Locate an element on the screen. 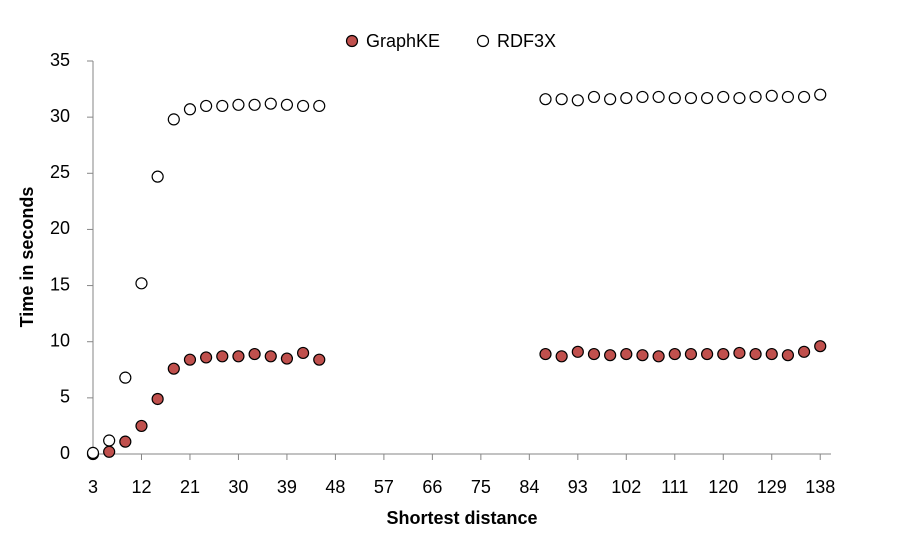  y-tick-label: 35 is located at coordinates (60, 60).